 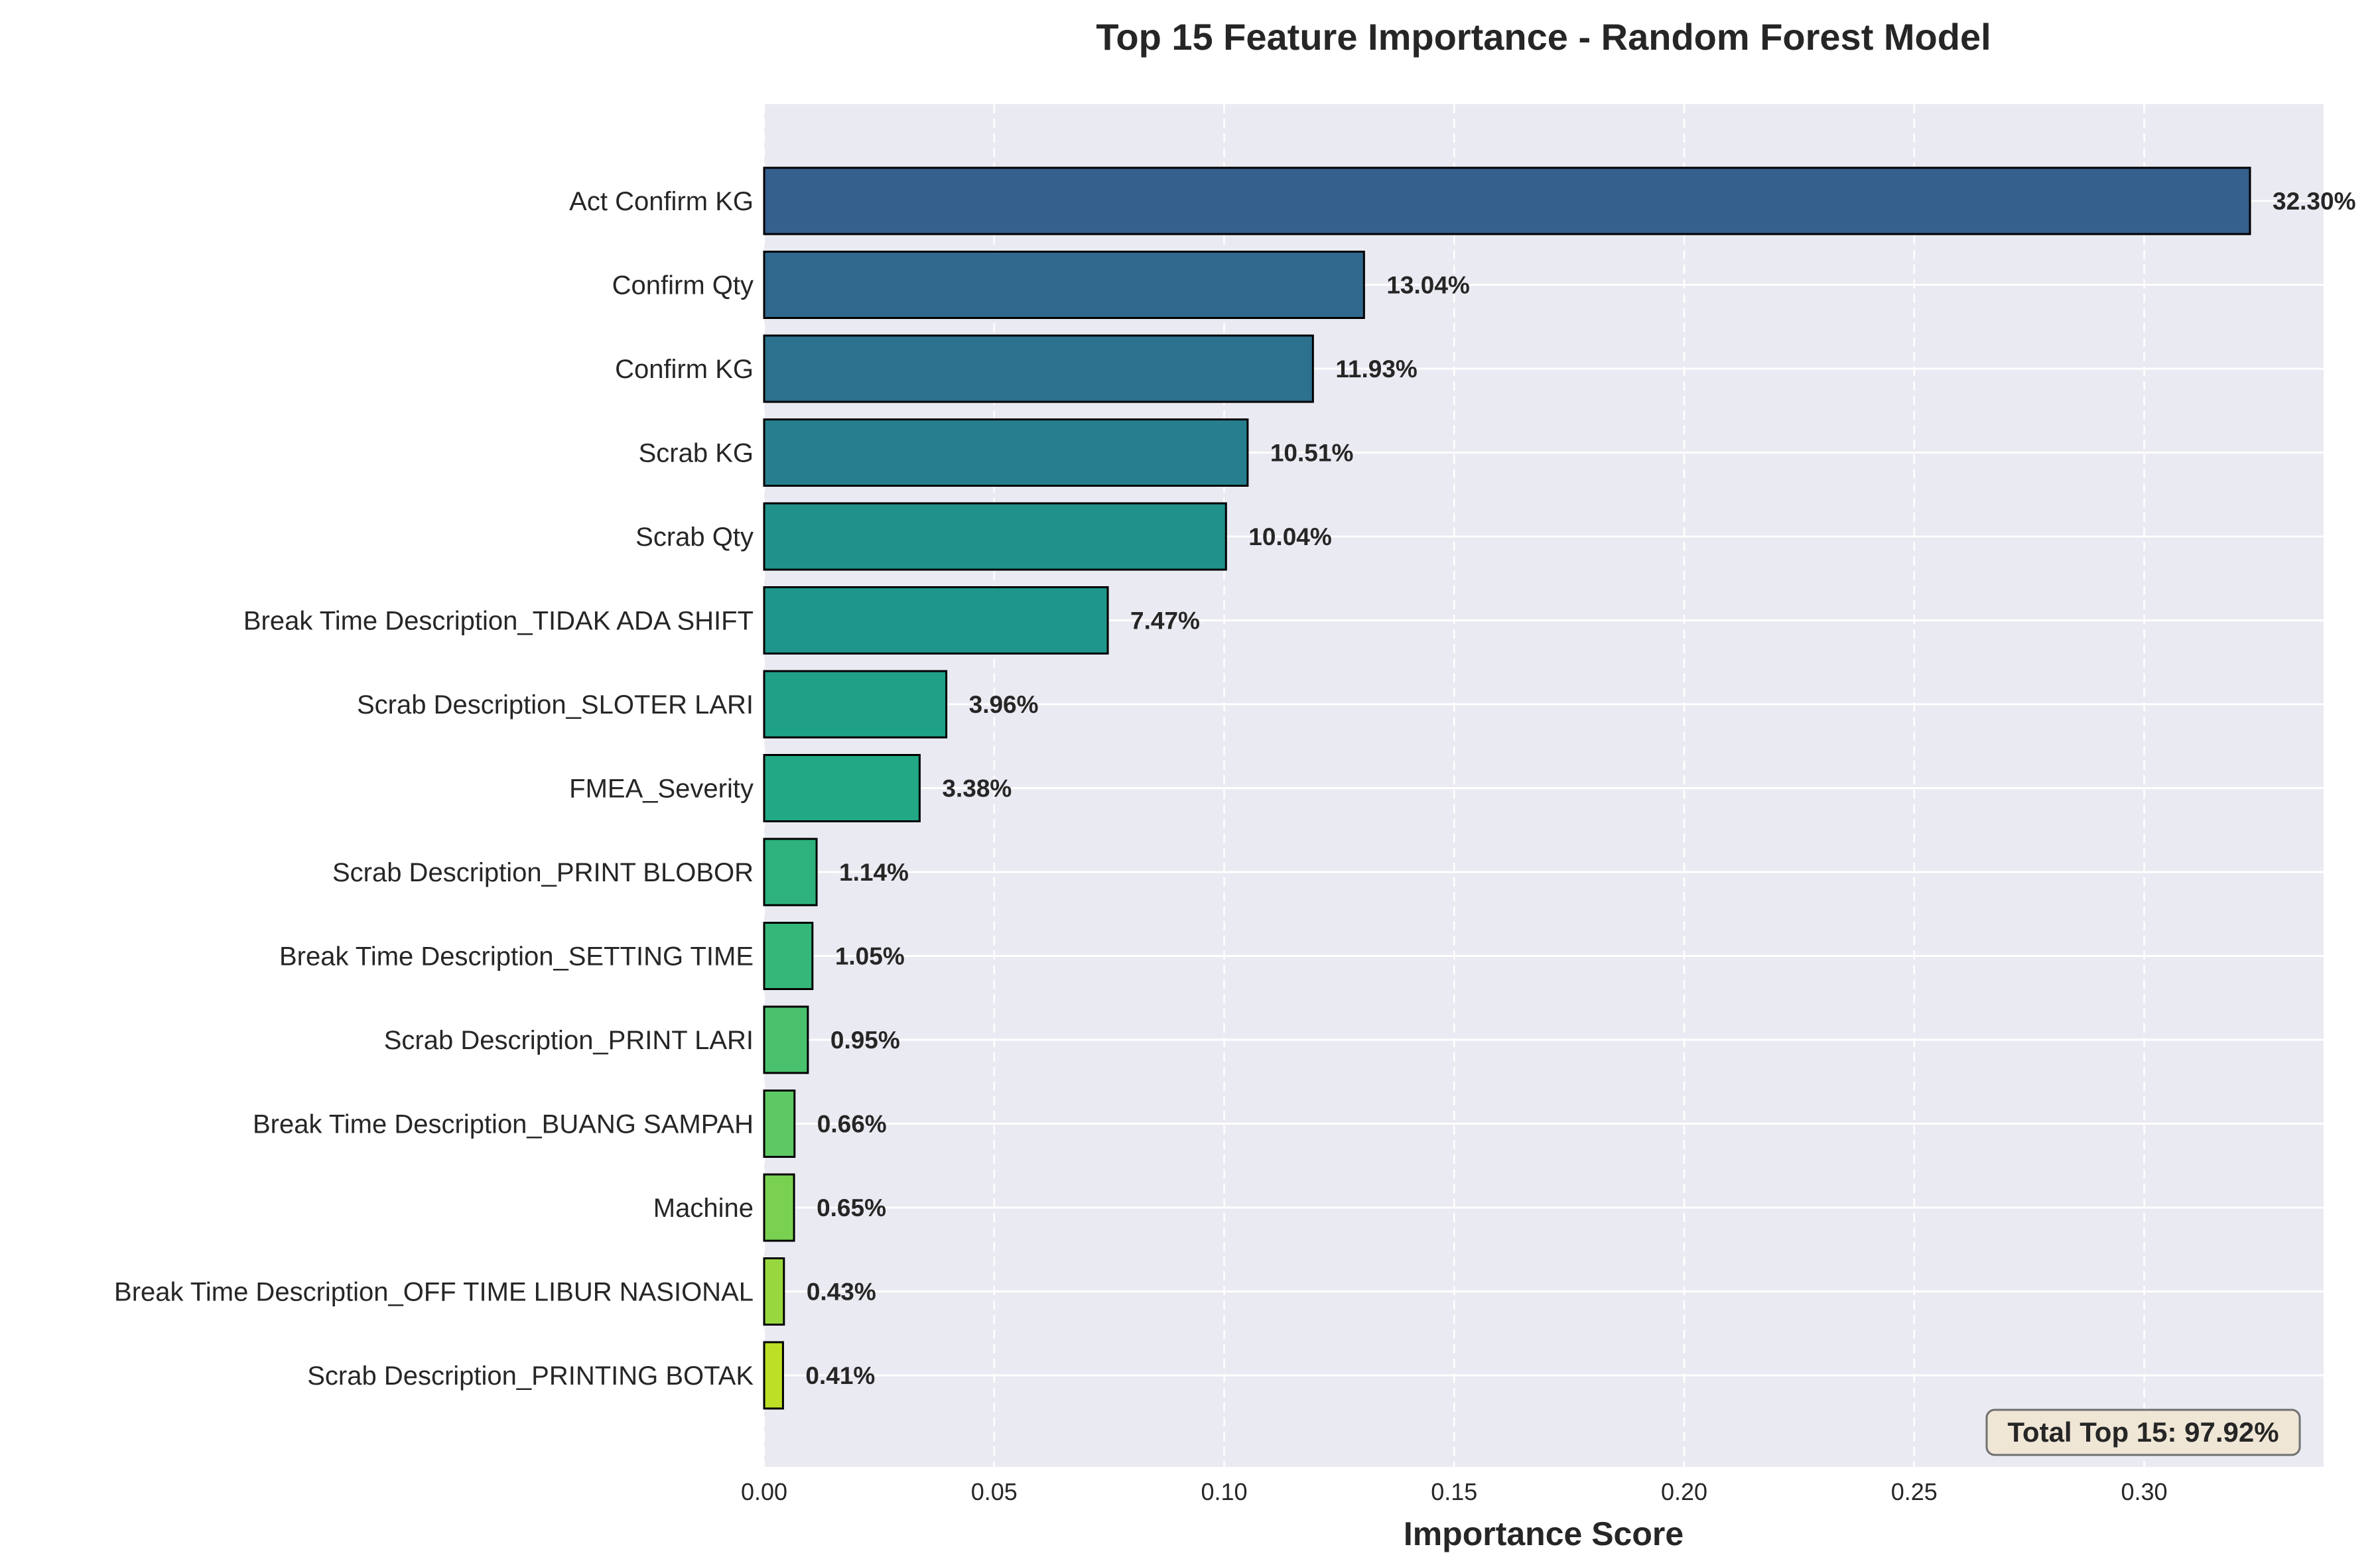 I want to click on annotation-background, so click(x=2143, y=1433).